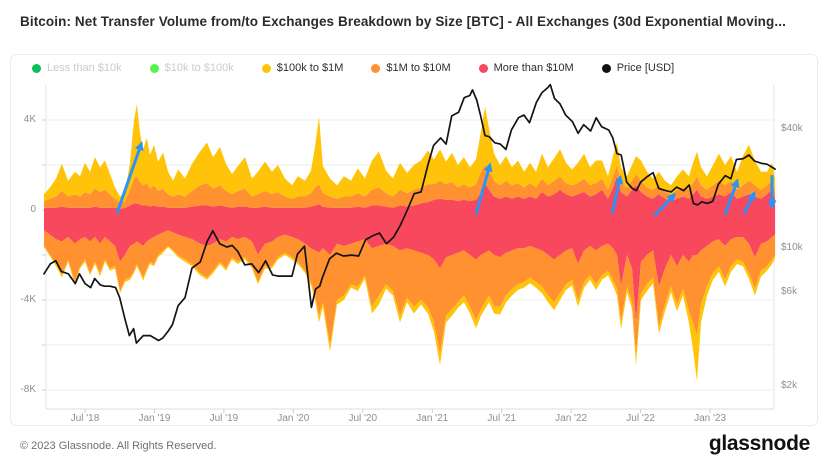  What do you see at coordinates (293, 418) in the screenshot?
I see `x-axis-tick-label: Jan '20` at bounding box center [293, 418].